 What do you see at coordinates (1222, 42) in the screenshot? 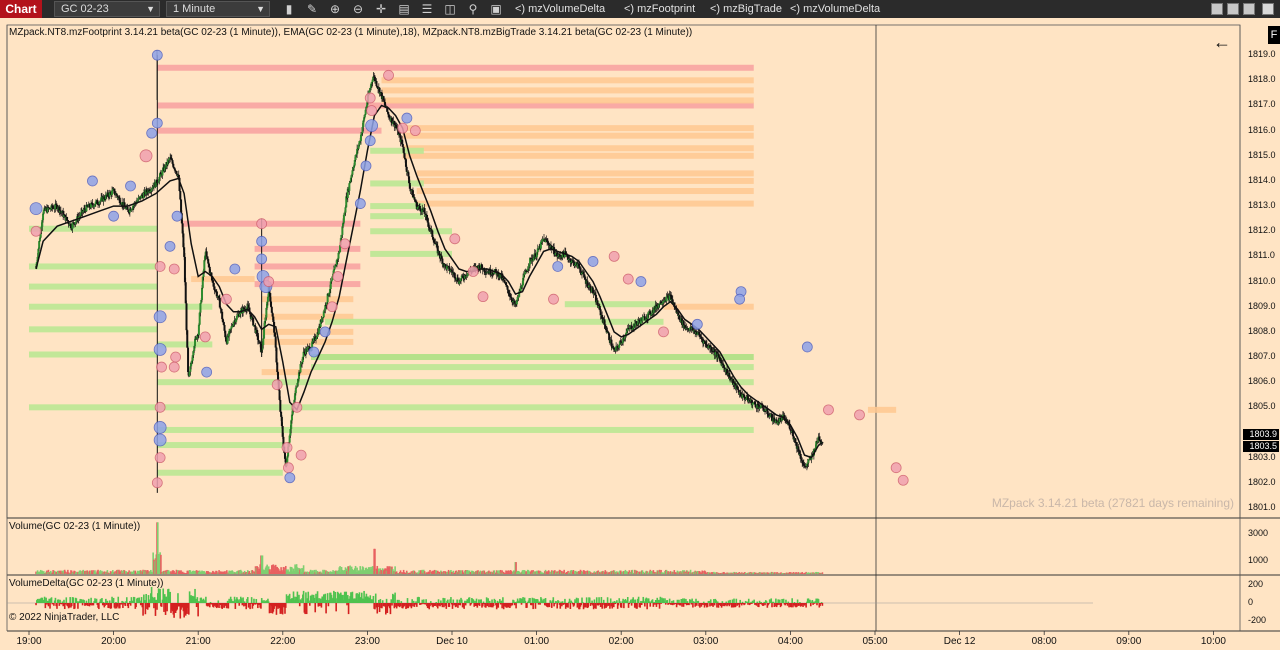
I see `back-arrow-icon: ←` at bounding box center [1222, 42].